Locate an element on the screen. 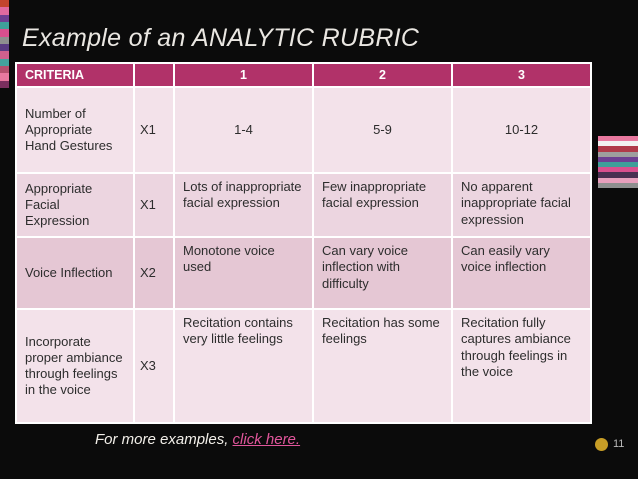 The height and width of the screenshot is (479, 638). slide-title: Example of an ANALYTIC RUBRIC is located at coordinates (221, 38).